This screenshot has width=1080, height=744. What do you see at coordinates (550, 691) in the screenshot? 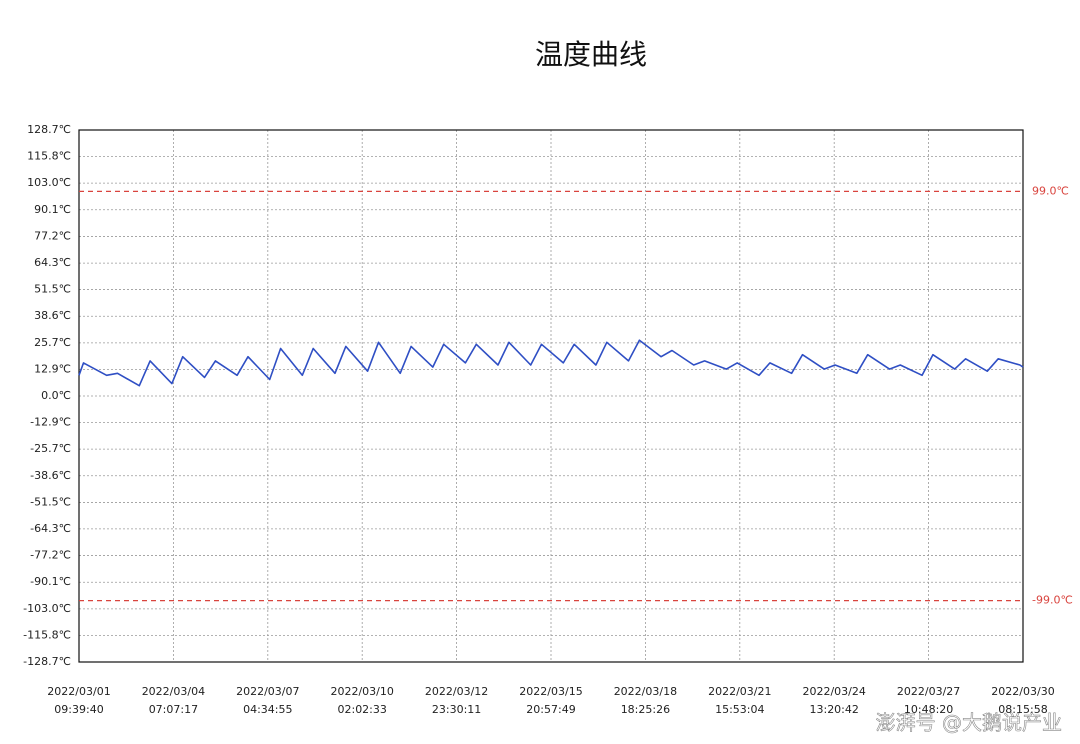
I see `x-tick-date: 2022/03/15` at bounding box center [550, 691].